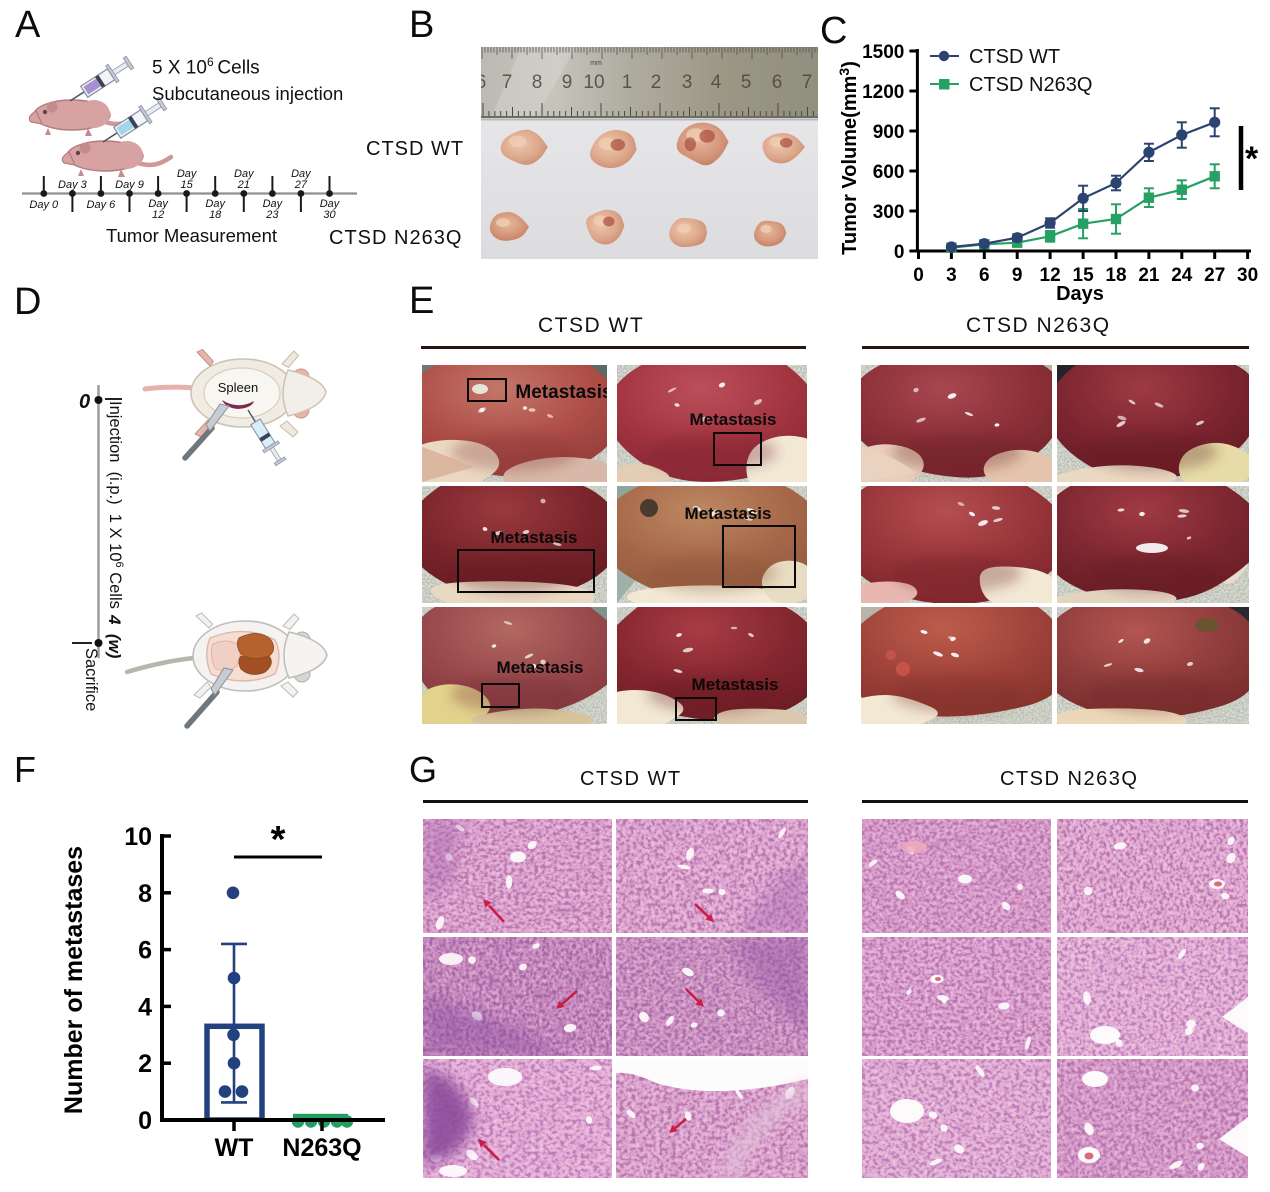 The height and width of the screenshot is (1192, 1270). I want to click on svg-text: 900, so click(889, 132).